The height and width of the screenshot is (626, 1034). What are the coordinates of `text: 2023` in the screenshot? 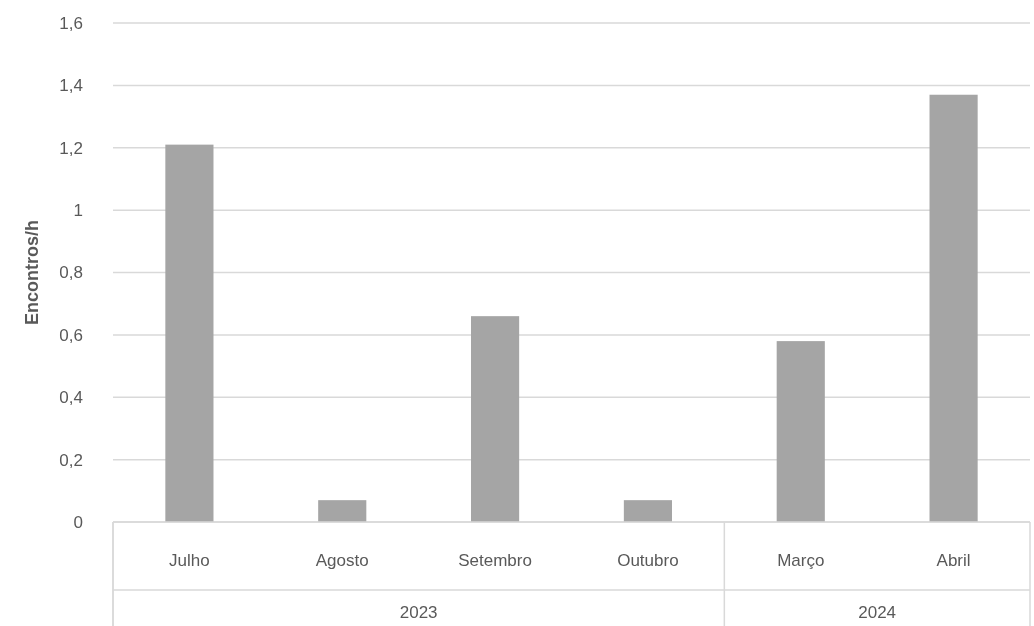 It's located at (418, 612).